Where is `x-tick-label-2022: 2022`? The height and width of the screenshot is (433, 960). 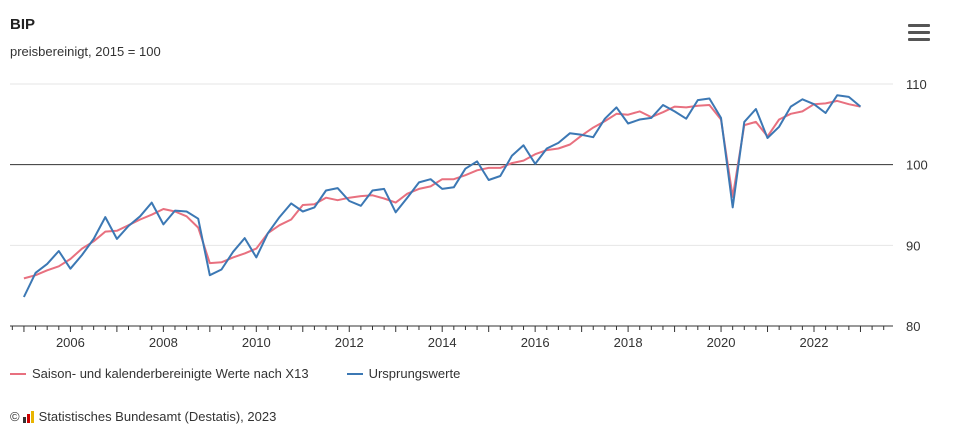
x-tick-label-2022: 2022 is located at coordinates (814, 342).